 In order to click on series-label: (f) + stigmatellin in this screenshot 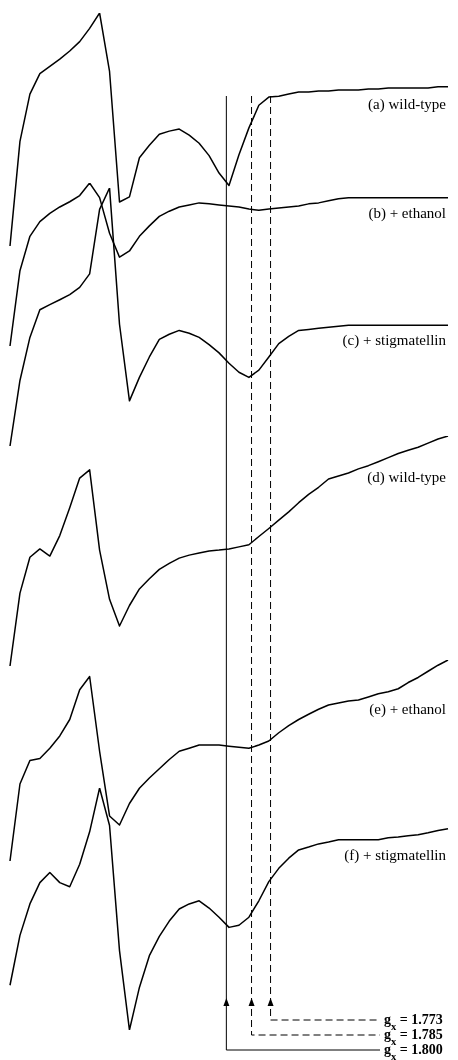, I will do `click(395, 855)`.